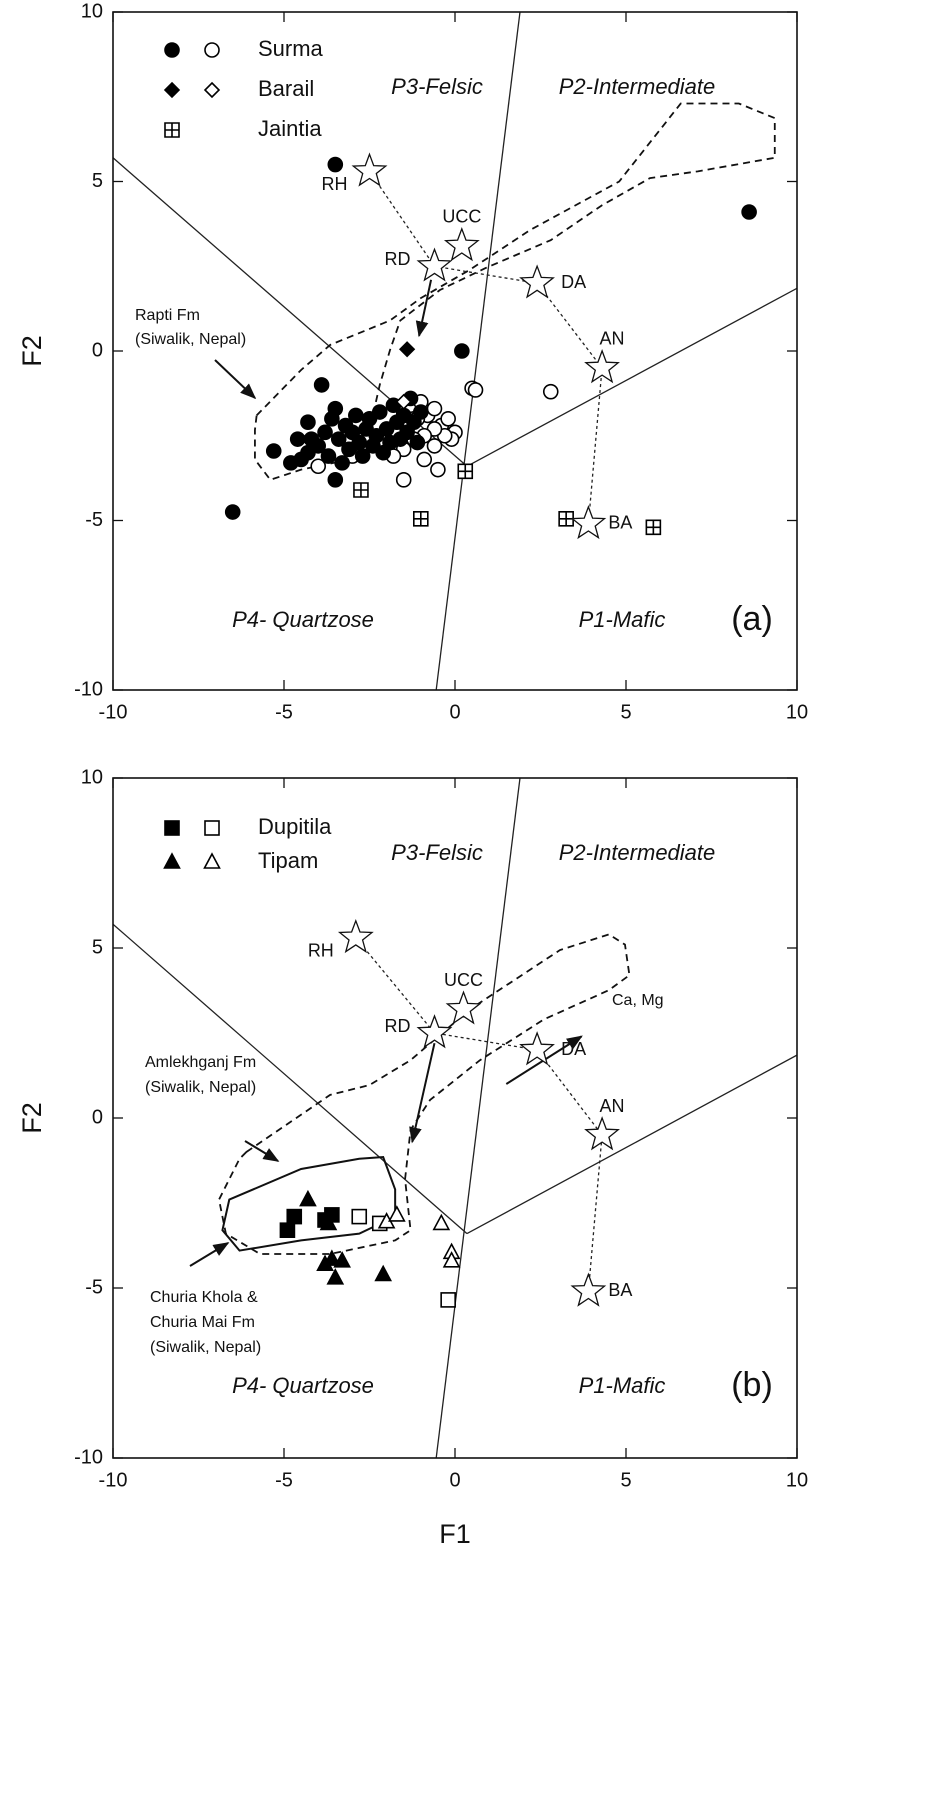 The width and height of the screenshot is (937, 1795). I want to click on legend-label: Barail, so click(286, 88).